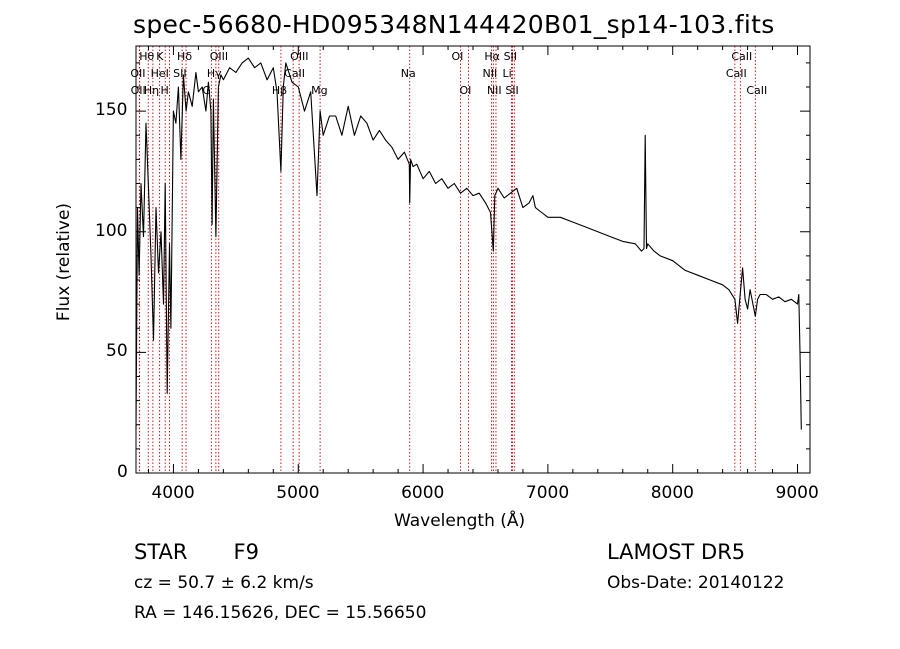 Image resolution: width=900 pixels, height=649 pixels. Describe the element at coordinates (547, 493) in the screenshot. I see `x-tick-label: 7000` at that location.